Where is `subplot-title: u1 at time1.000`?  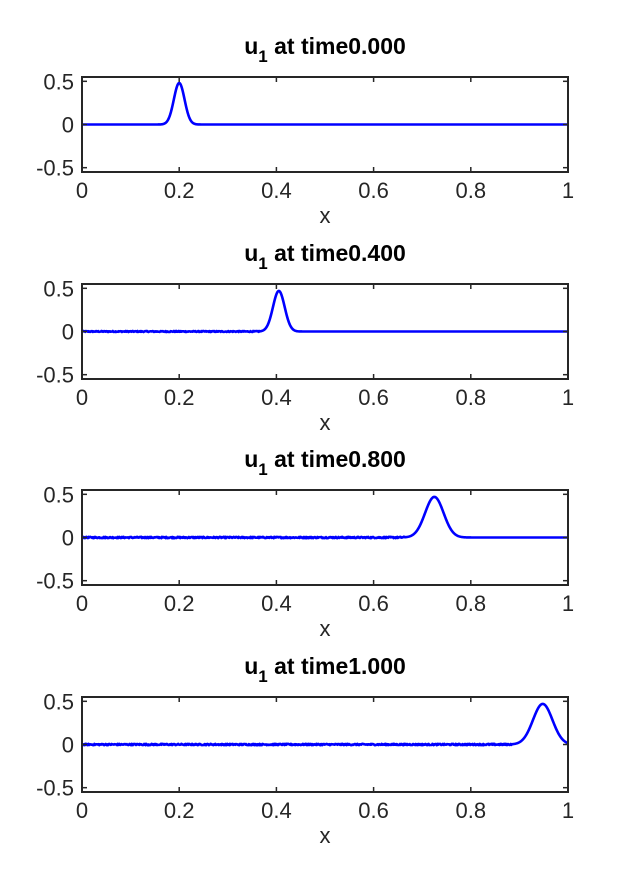 subplot-title: u1 at time1.000 is located at coordinates (325, 669).